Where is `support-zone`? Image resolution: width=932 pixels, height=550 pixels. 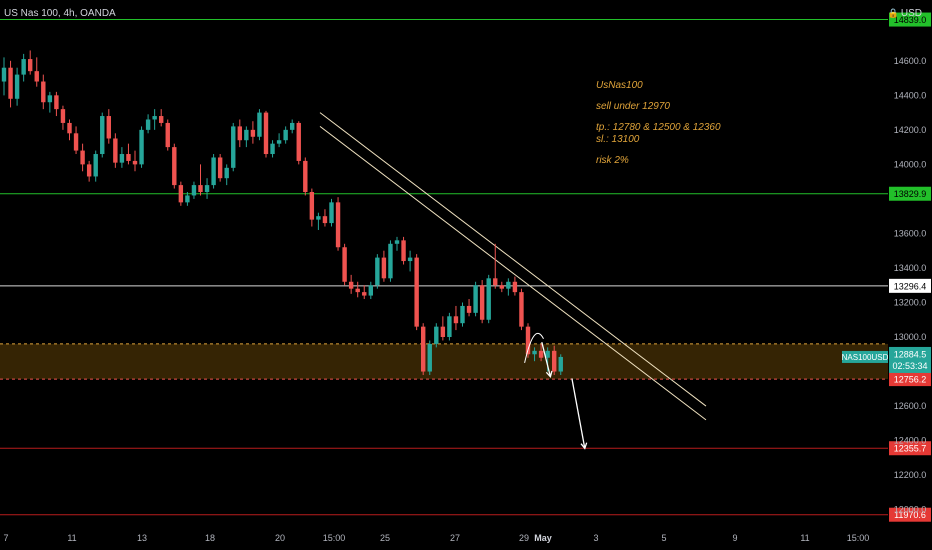
support-zone is located at coordinates (444, 361).